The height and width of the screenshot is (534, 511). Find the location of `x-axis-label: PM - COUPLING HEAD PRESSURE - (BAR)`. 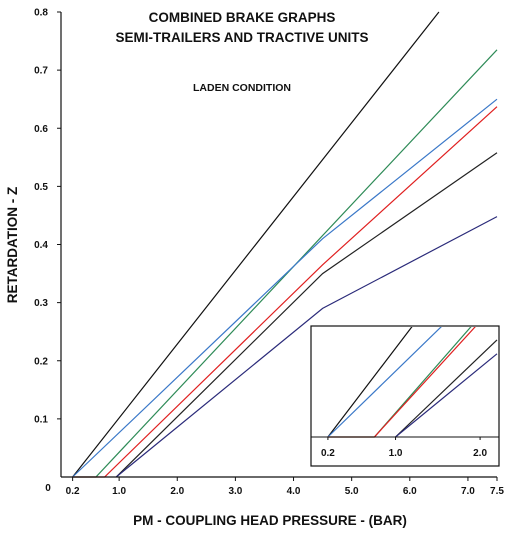

x-axis-label: PM - COUPLING HEAD PRESSURE - (BAR) is located at coordinates (270, 520).